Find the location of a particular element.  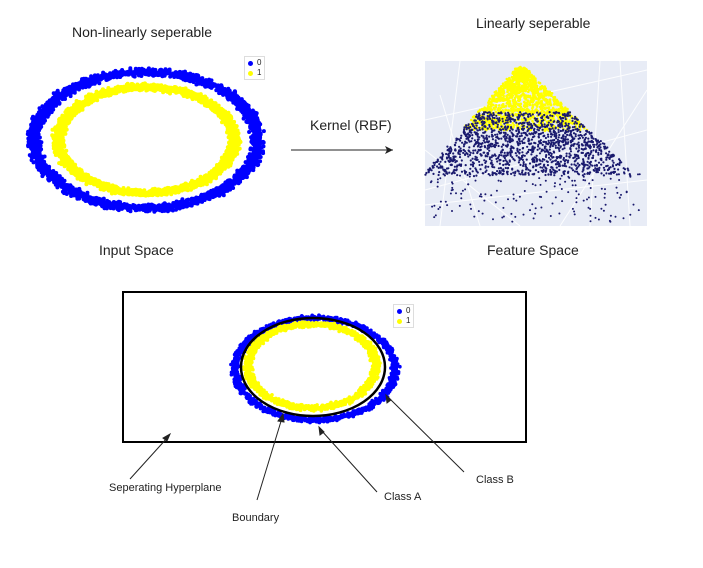

class-a-label: Class A is located at coordinates (403, 497).